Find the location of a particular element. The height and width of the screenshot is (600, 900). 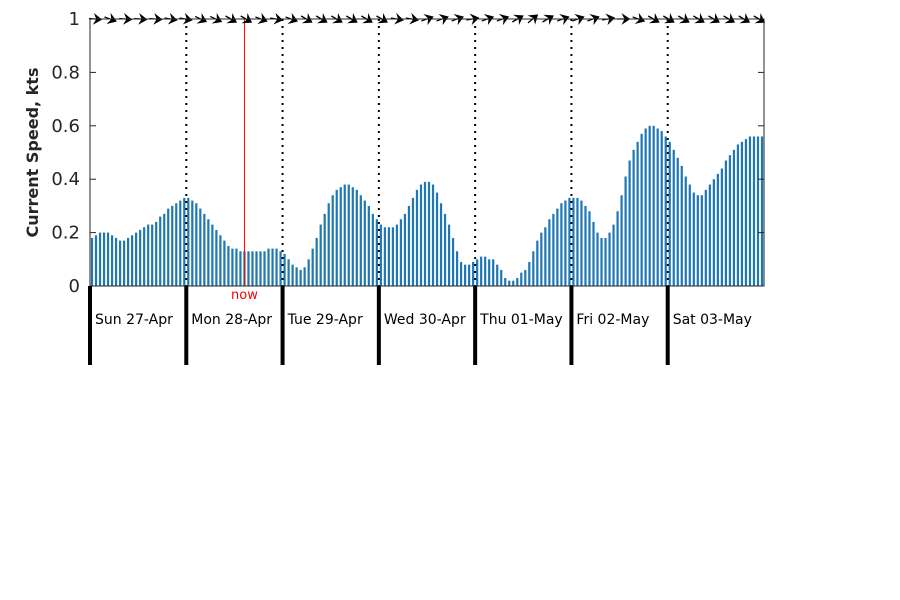

y-axis-label: Current Speed, kts is located at coordinates (32, 153).